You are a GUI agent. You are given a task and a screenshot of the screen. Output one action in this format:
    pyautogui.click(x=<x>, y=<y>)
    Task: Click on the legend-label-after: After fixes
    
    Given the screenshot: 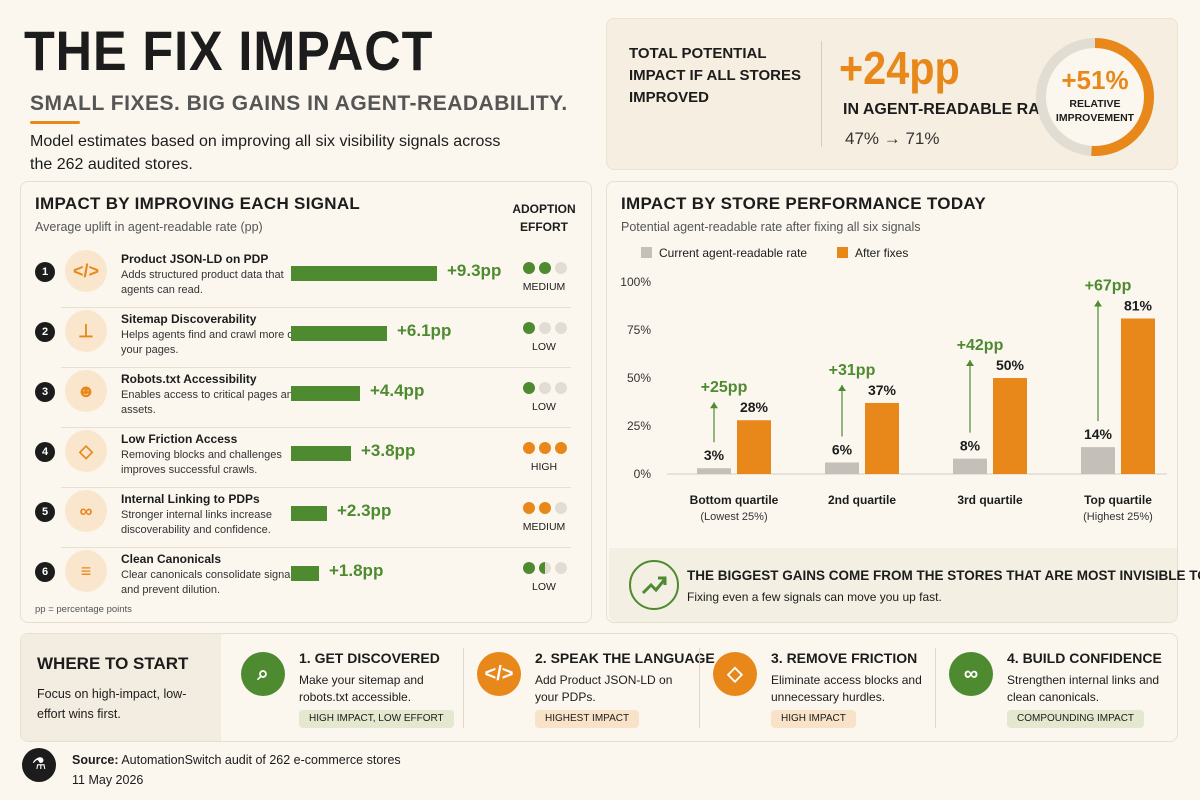 What is the action you would take?
    pyautogui.click(x=882, y=253)
    